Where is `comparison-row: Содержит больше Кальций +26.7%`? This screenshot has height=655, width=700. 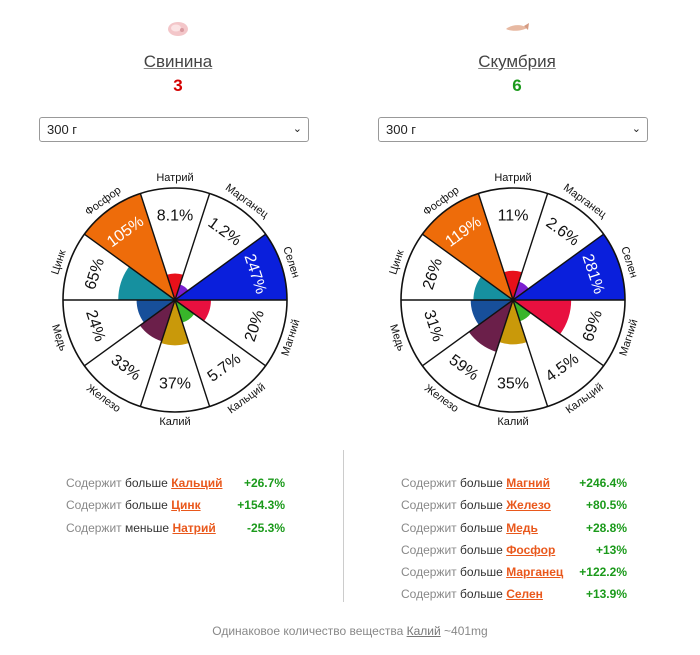 comparison-row: Содержит больше Кальций +26.7% is located at coordinates (175, 483).